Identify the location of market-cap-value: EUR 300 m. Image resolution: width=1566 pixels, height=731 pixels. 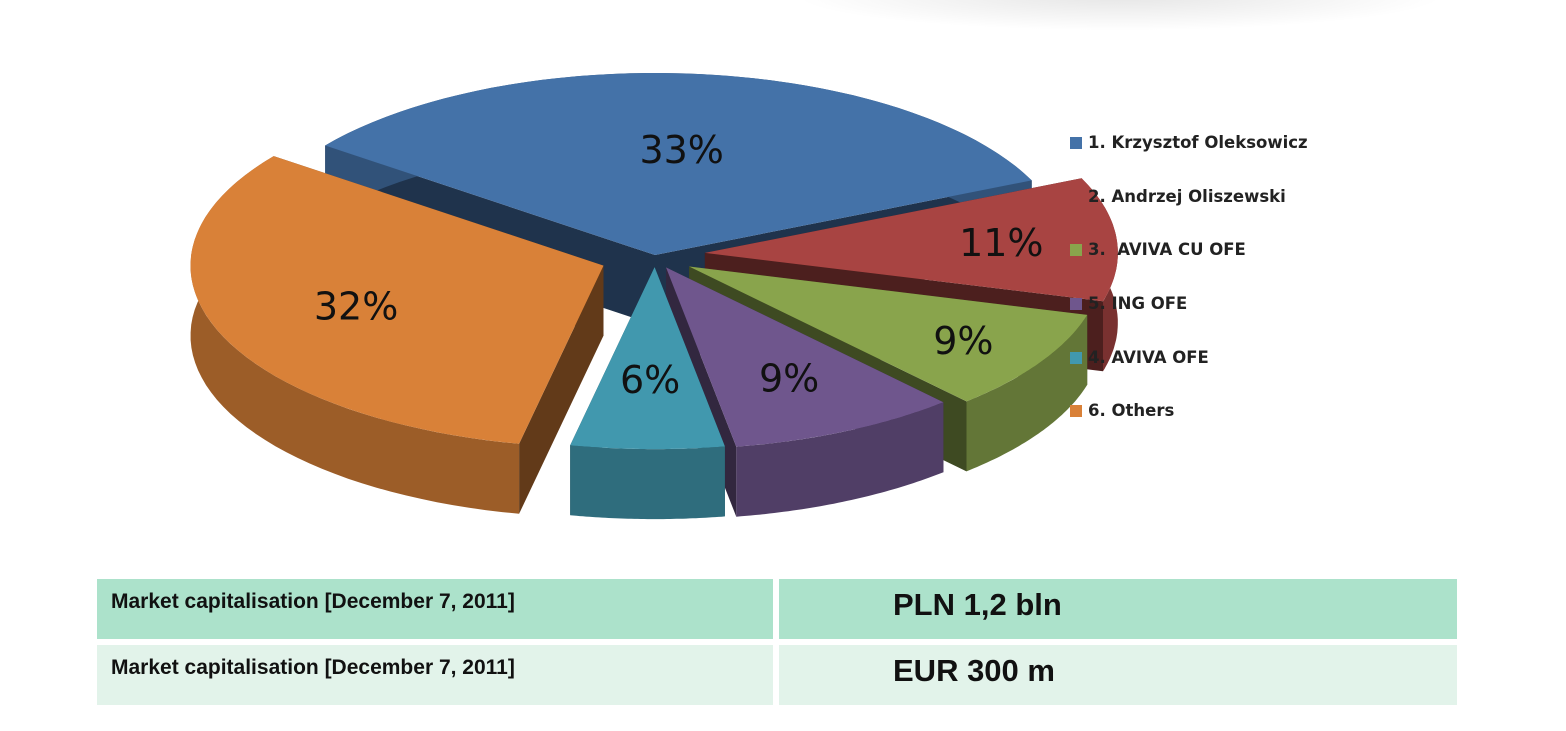
(1118, 675).